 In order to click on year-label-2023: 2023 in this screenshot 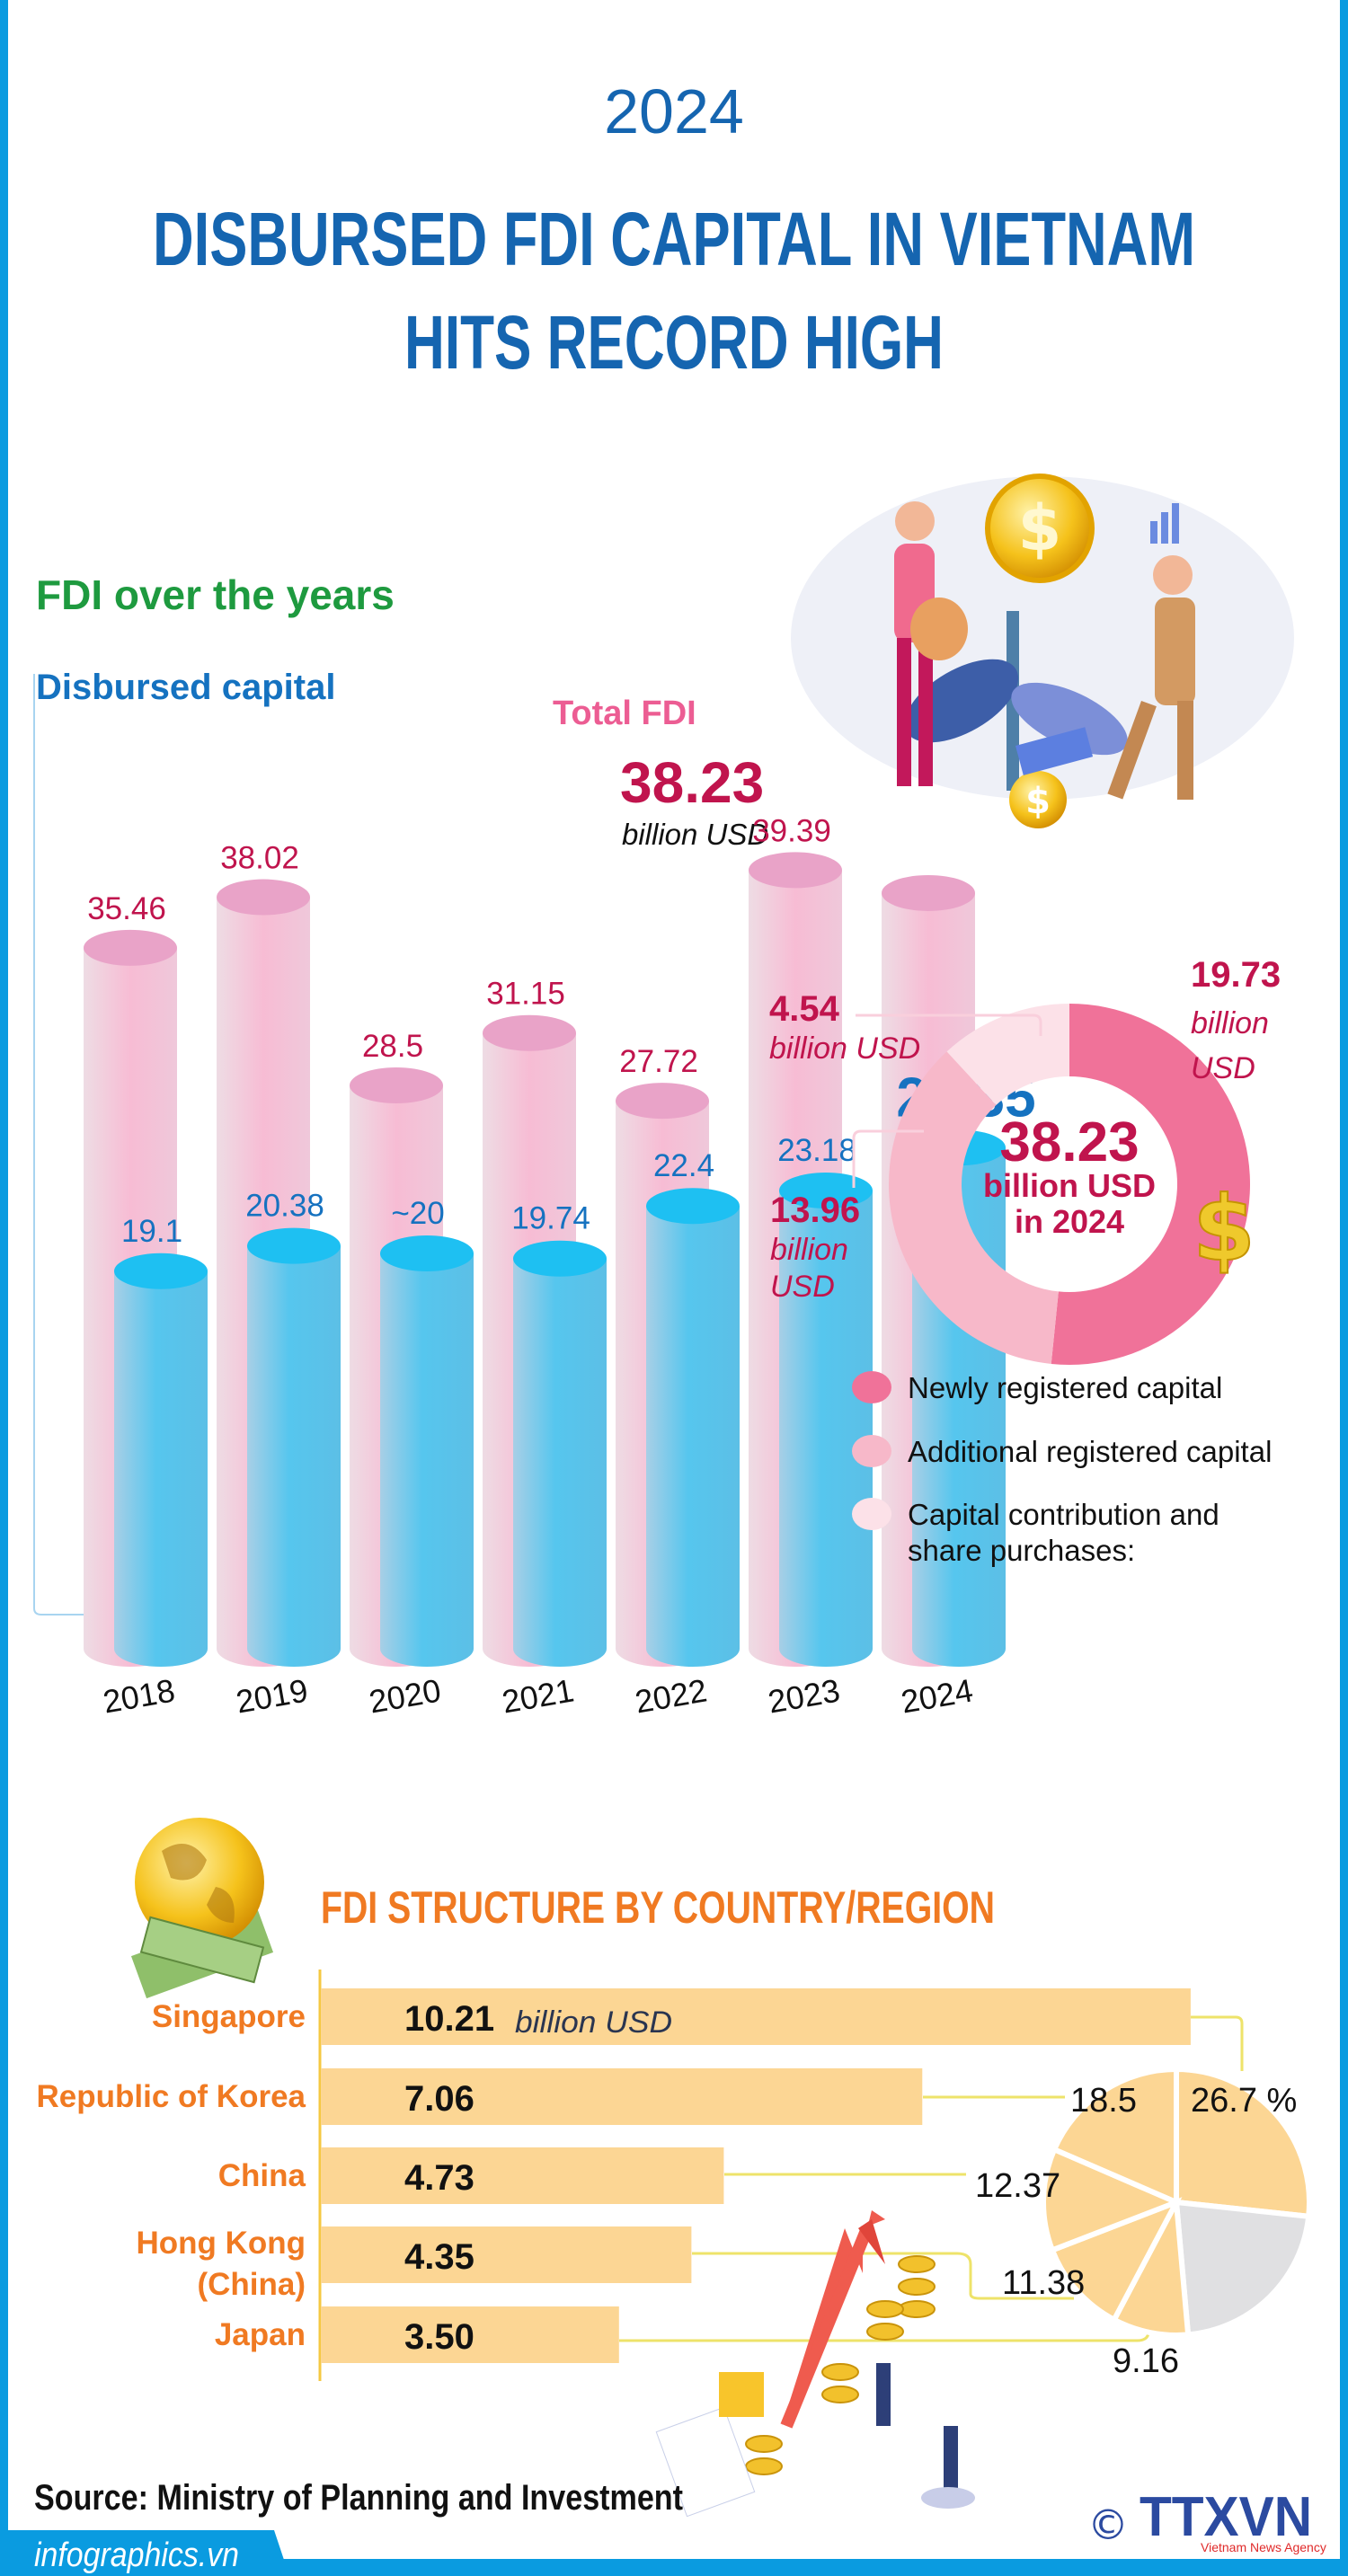, I will do `click(804, 1695)`.